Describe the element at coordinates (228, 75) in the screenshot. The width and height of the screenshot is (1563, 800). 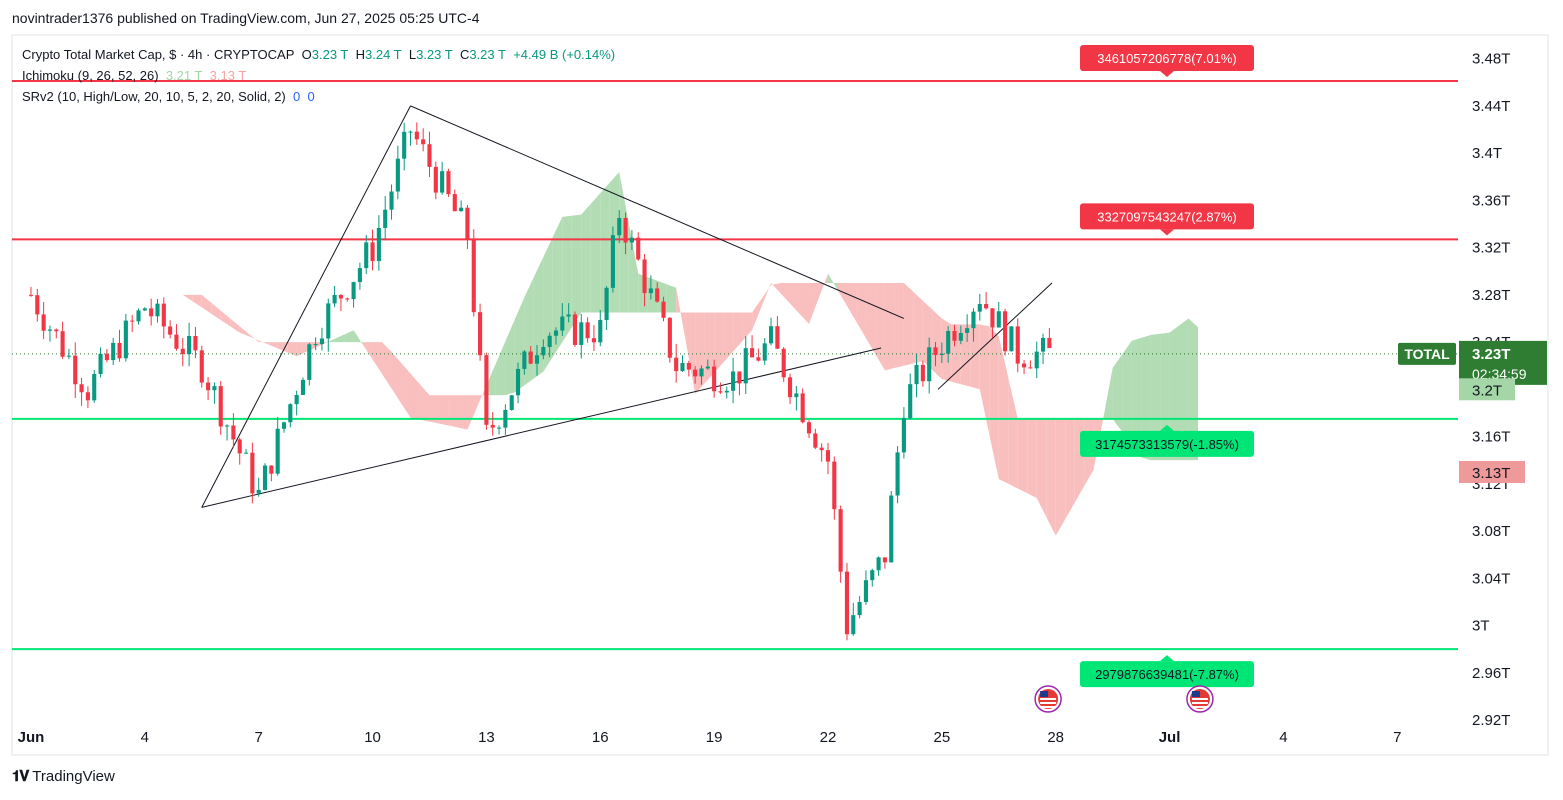
I see `ichimoku-value-2: 3.13 T` at that location.